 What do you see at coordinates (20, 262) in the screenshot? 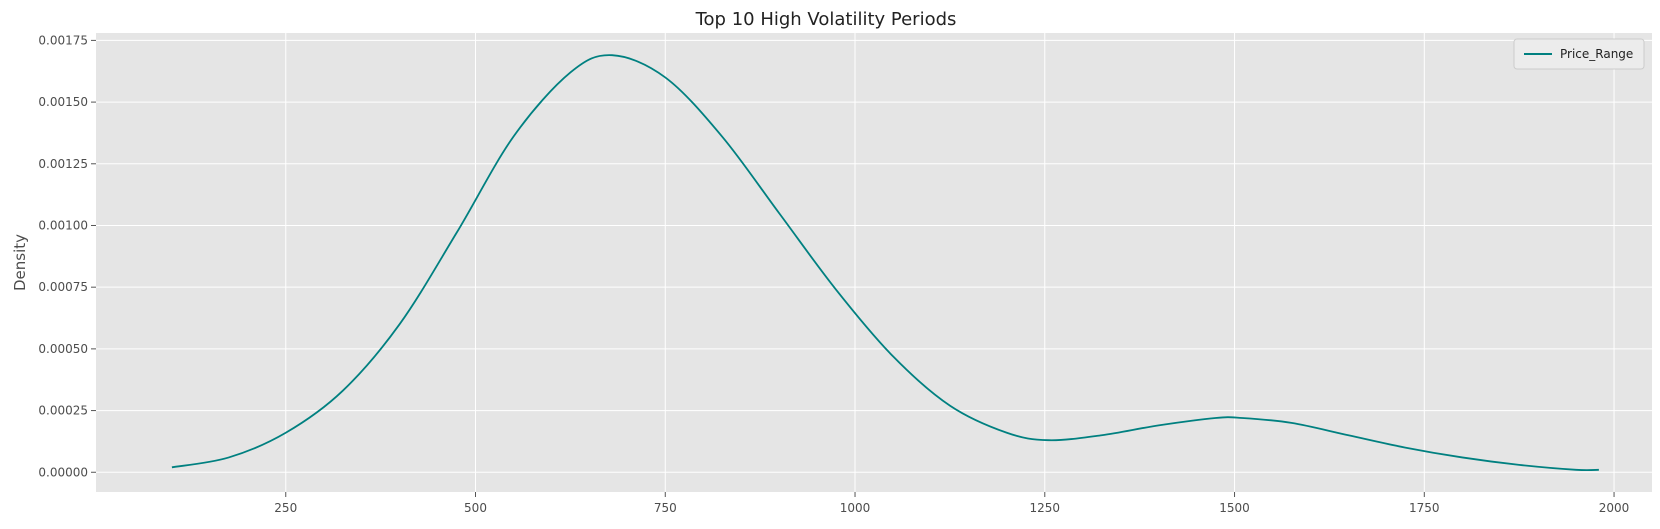
I see `y-axis-label: Density` at bounding box center [20, 262].